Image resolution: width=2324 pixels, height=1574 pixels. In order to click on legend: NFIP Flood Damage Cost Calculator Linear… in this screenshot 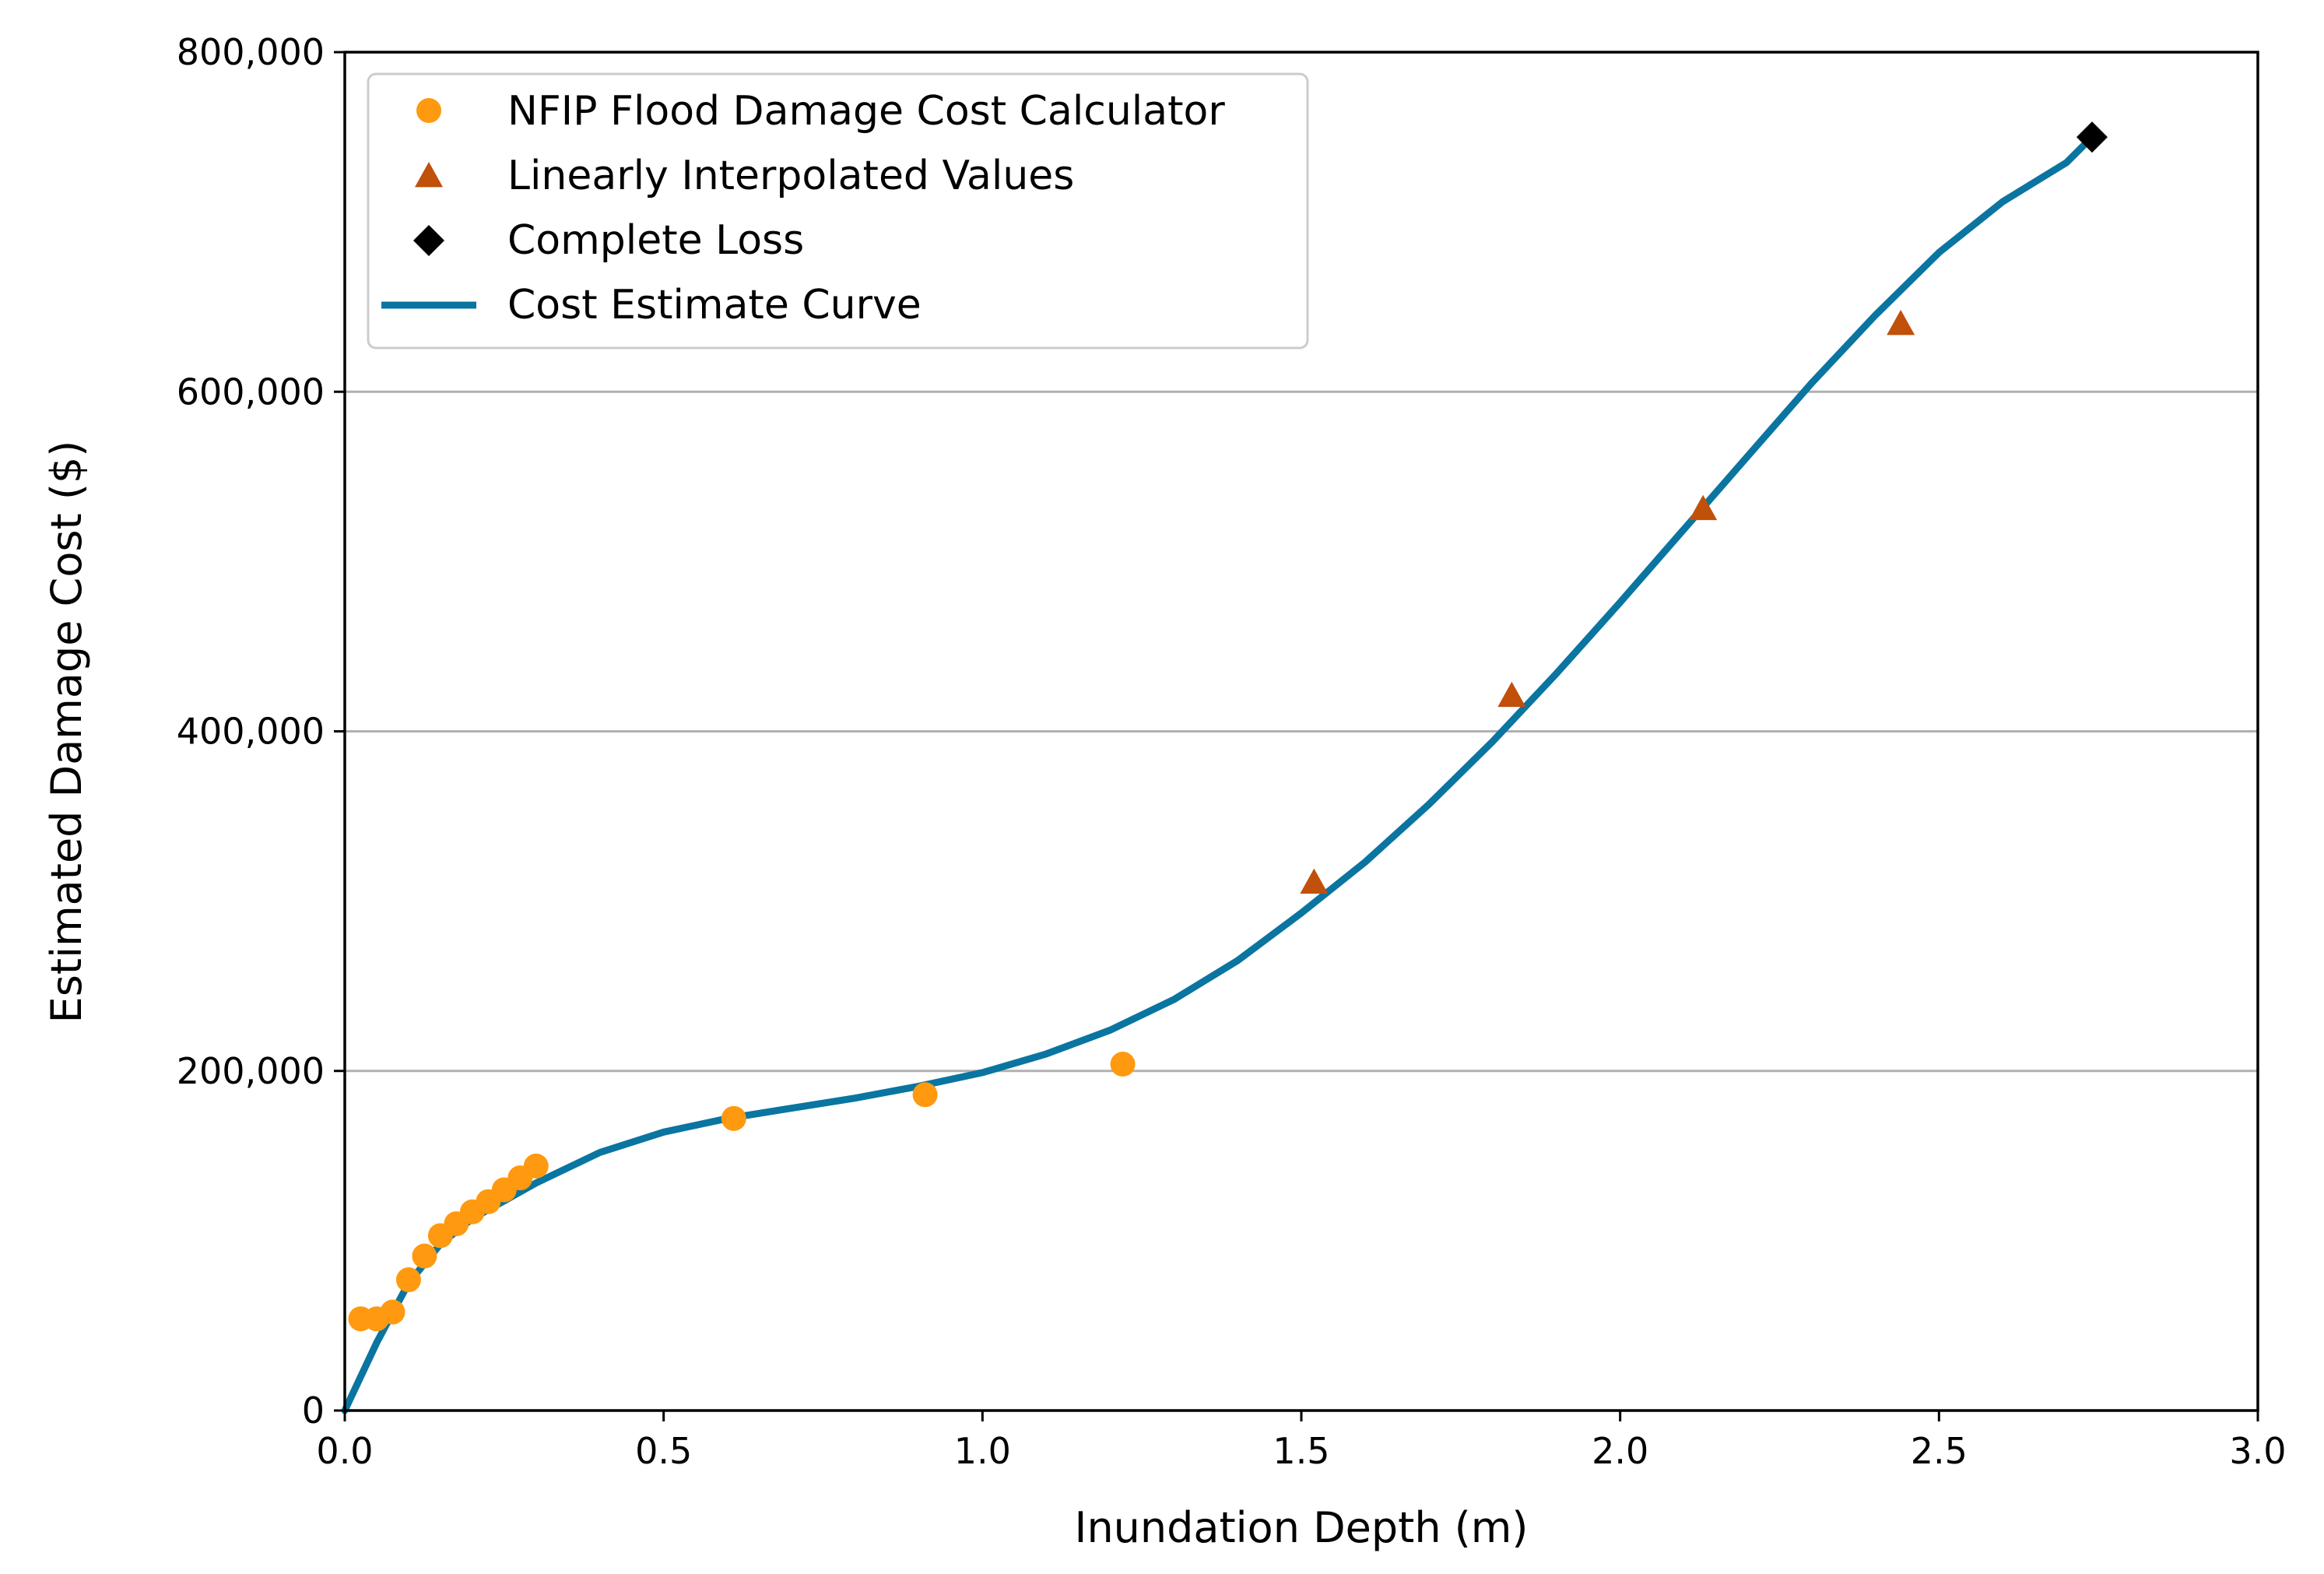, I will do `click(838, 211)`.